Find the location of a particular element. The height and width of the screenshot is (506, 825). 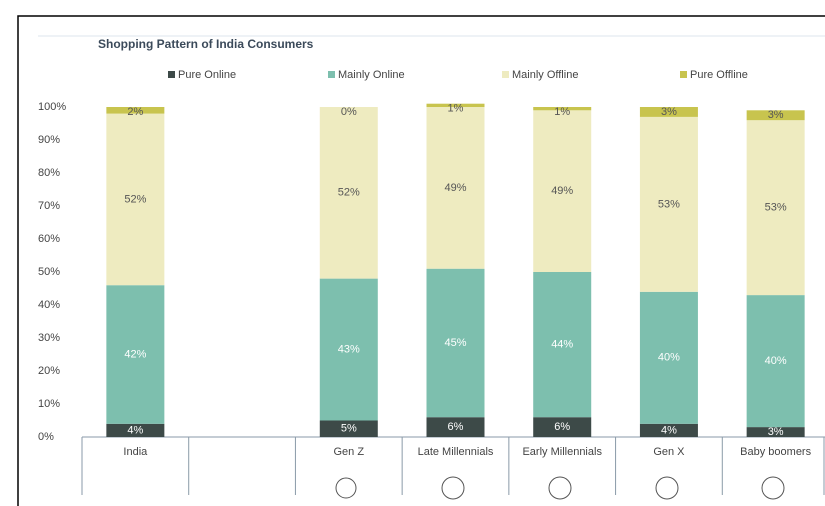

data-label: 45% is located at coordinates (455, 343).